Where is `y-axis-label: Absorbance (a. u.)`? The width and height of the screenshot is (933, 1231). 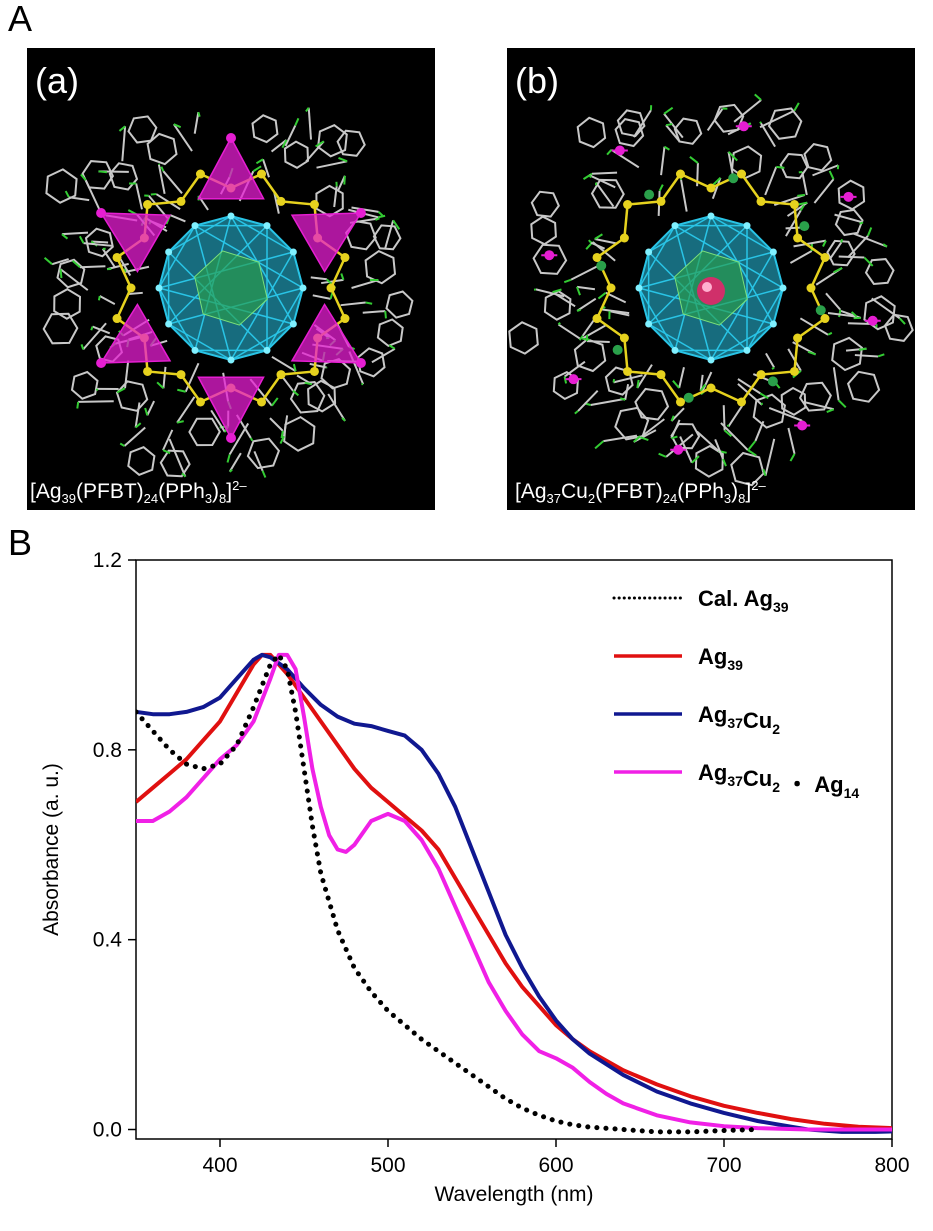
y-axis-label: Absorbance (a. u.) is located at coordinates (51, 849).